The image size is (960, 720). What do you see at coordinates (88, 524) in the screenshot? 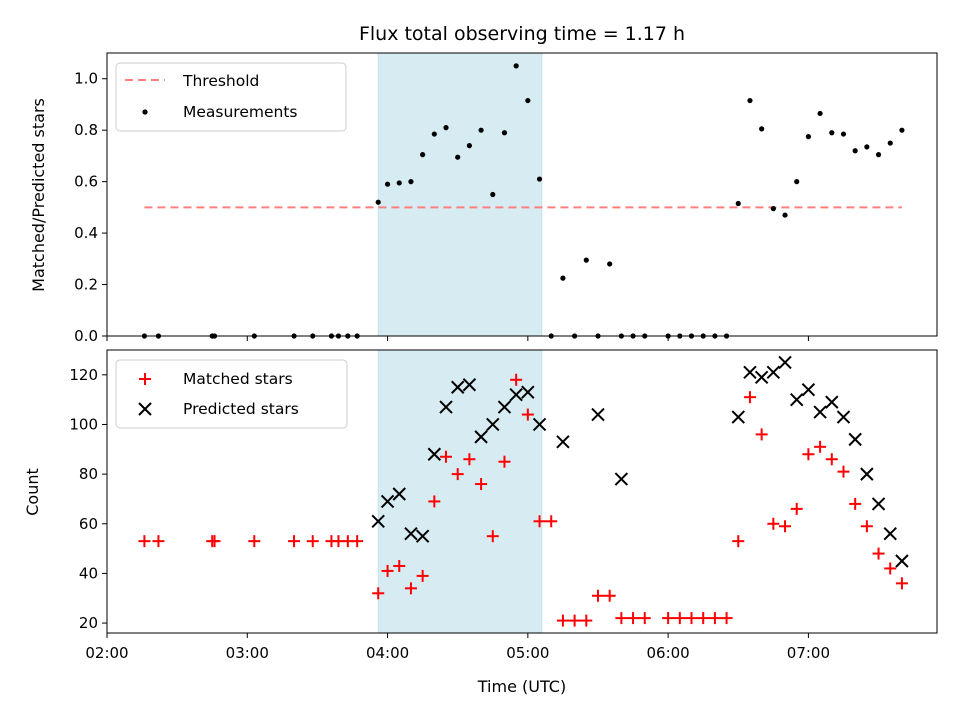
I see `bottom-ytick-label: 60` at bounding box center [88, 524].